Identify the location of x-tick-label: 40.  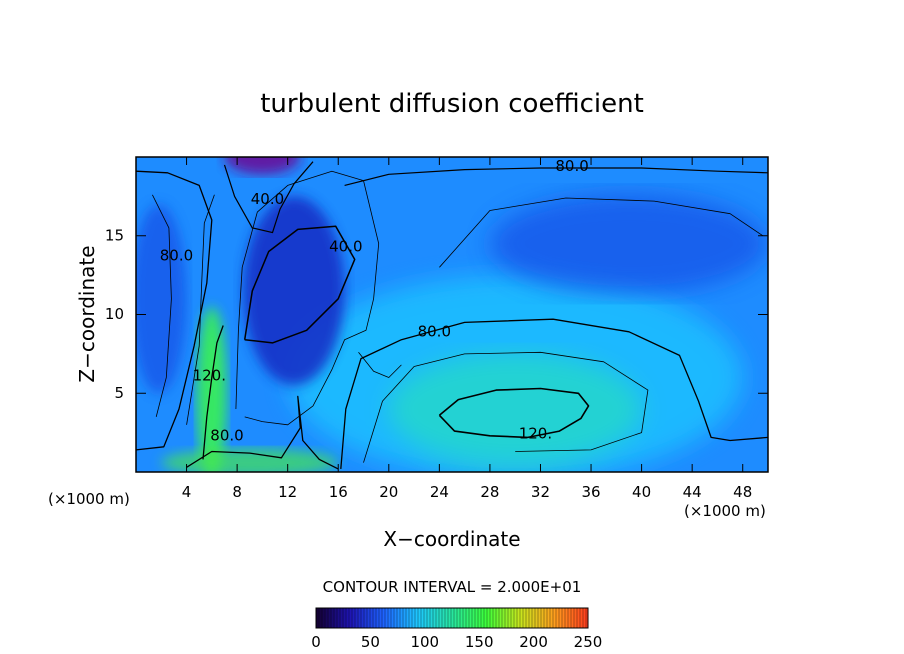
(641, 492).